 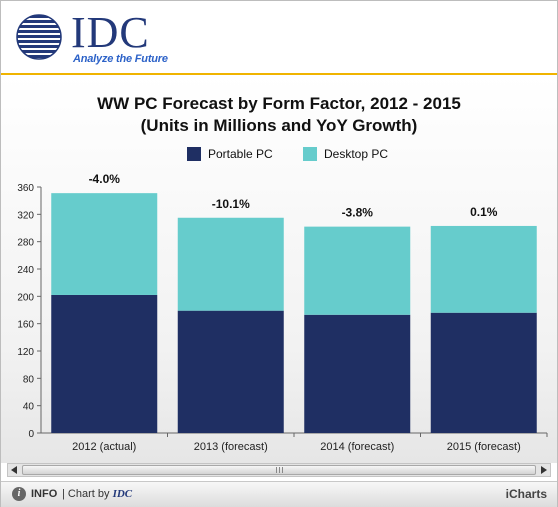 What do you see at coordinates (526, 494) in the screenshot?
I see `icharts-brand: iCharts` at bounding box center [526, 494].